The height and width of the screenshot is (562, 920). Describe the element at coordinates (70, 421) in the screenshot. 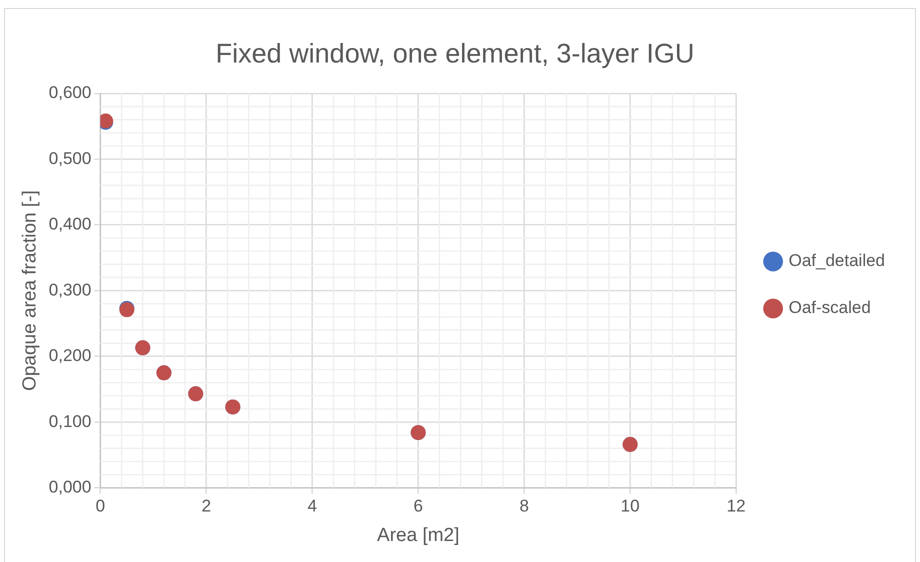

I see `y-tick-label: 0,100` at that location.